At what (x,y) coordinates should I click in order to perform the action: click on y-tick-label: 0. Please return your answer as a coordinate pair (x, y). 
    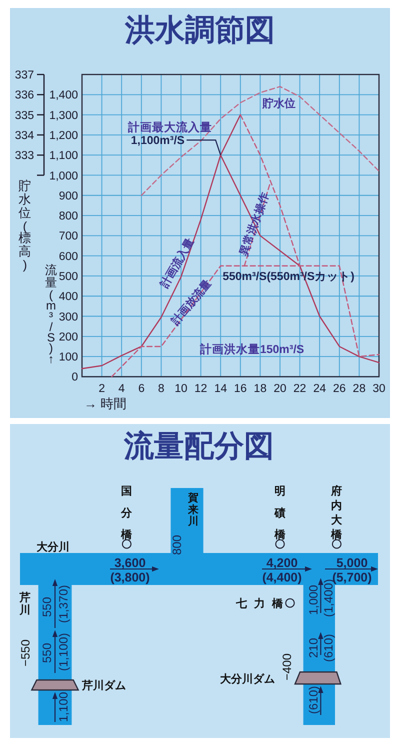
    Looking at the image, I should click on (75, 378).